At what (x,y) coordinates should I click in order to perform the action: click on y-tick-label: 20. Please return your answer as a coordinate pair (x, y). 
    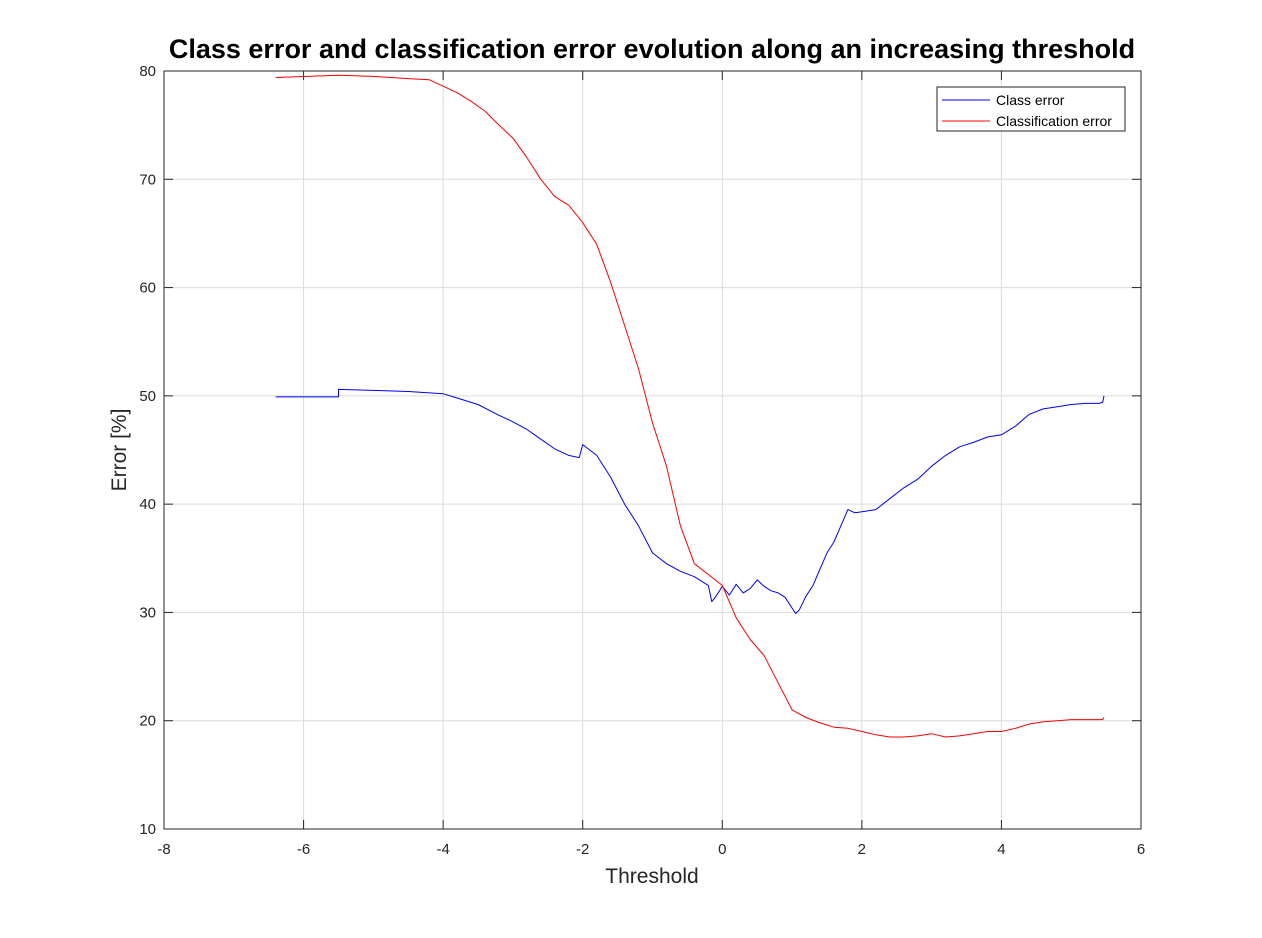
    Looking at the image, I should click on (147, 721).